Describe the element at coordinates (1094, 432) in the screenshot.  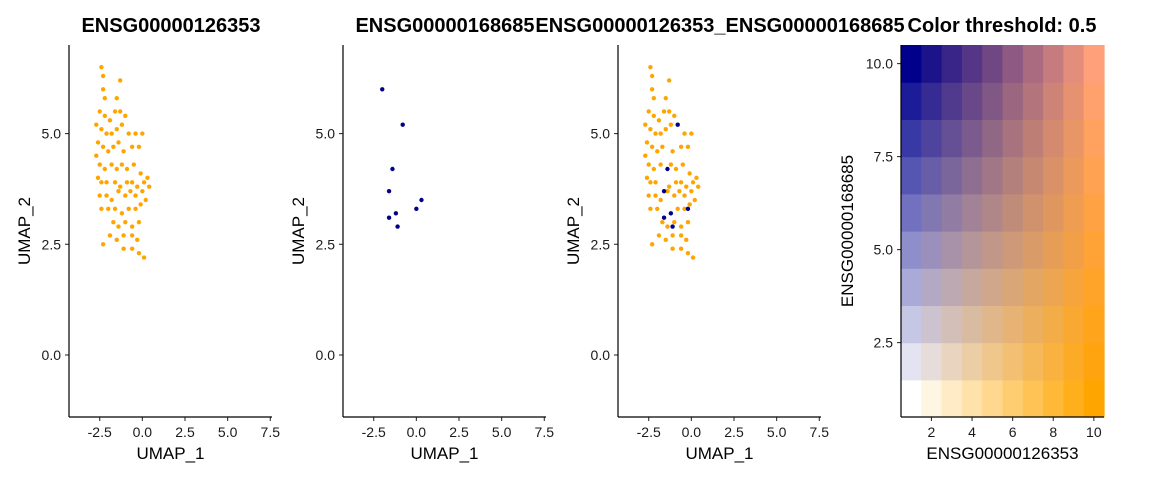
I see `x-tick-label: 10` at that location.